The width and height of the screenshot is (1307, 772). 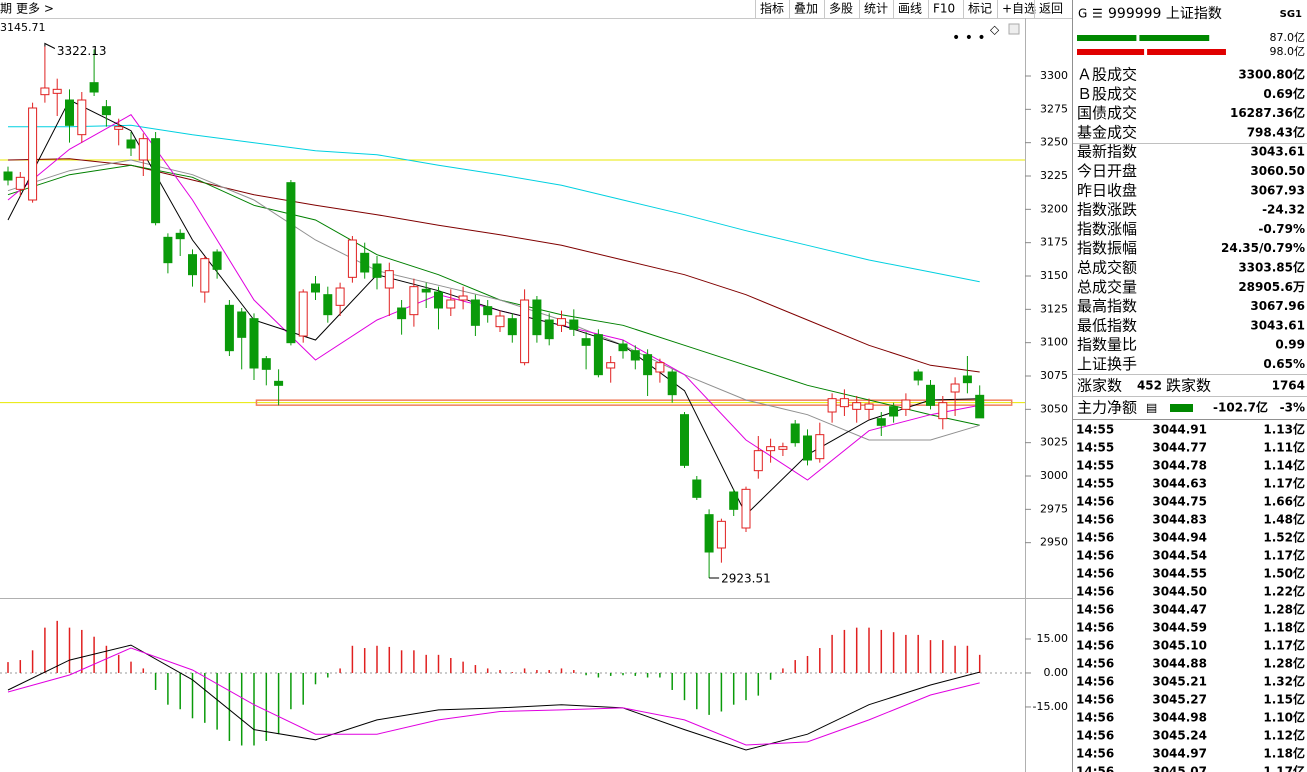 I want to click on y-tick-label: 3175, so click(x=1054, y=242).